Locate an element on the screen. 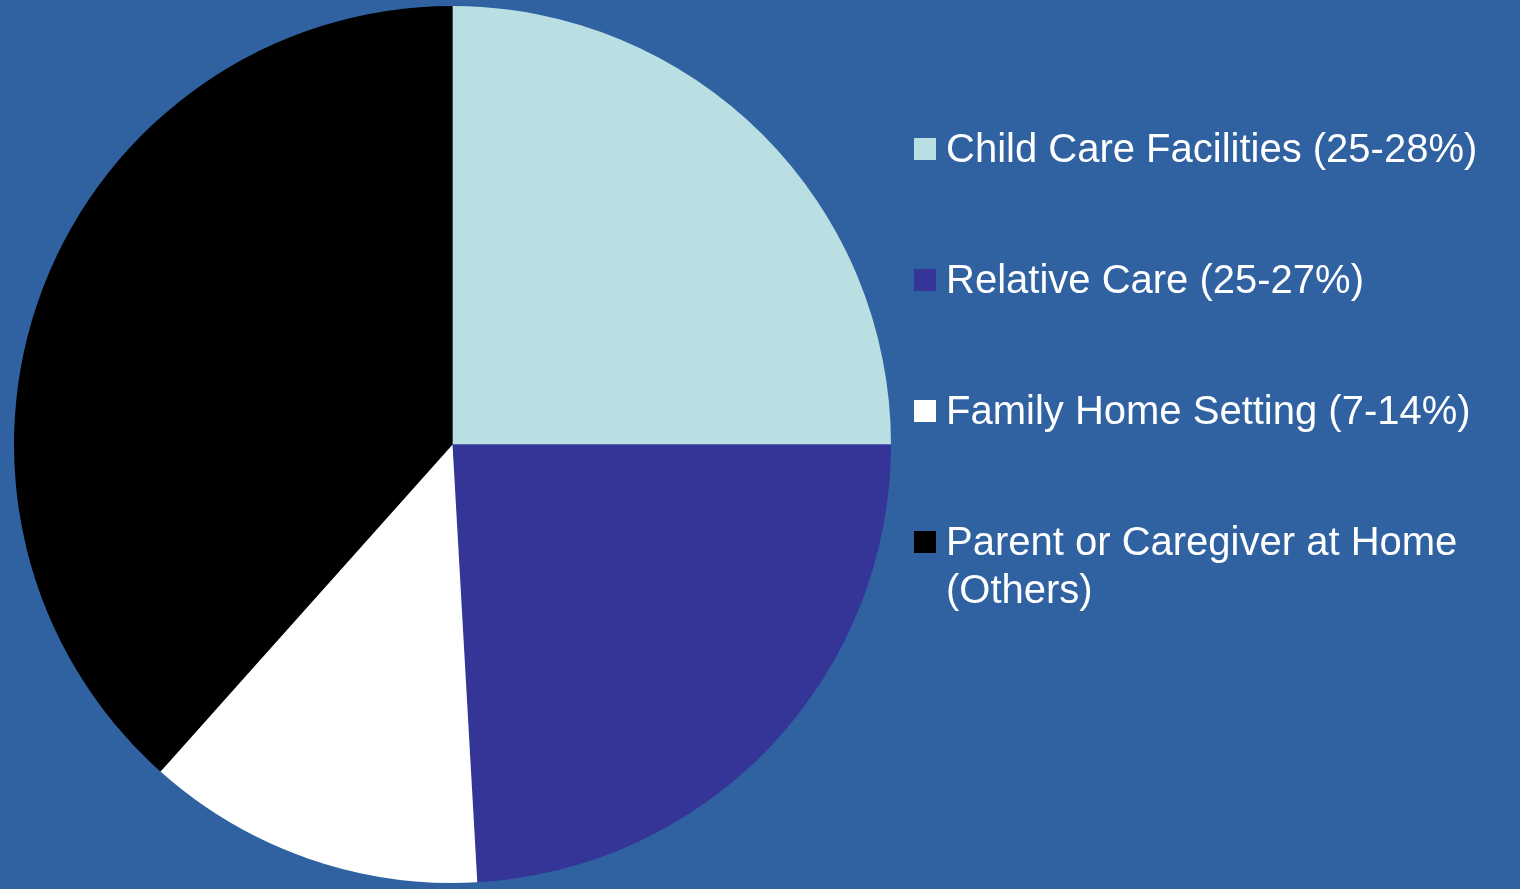 Image resolution: width=1520 pixels, height=889 pixels. legend-label: Relative Care (25-27%) is located at coordinates (1155, 279).